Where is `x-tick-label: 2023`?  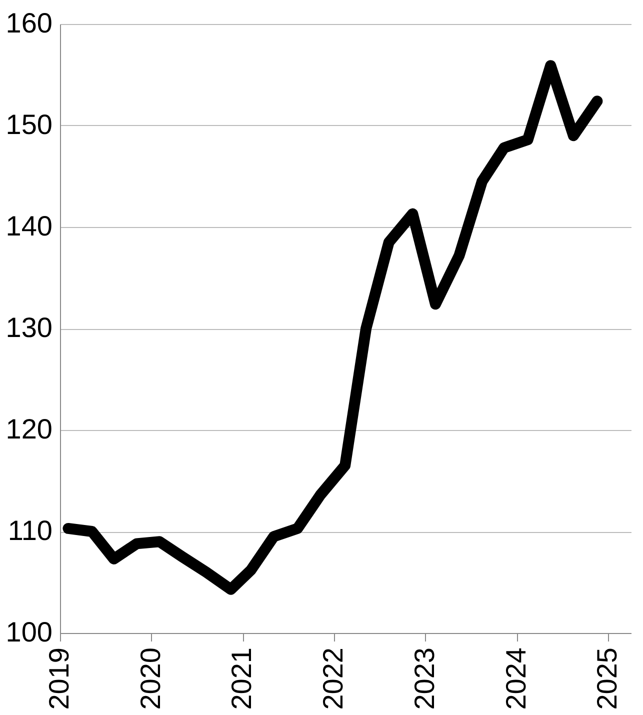 x-tick-label: 2023 is located at coordinates (424, 679).